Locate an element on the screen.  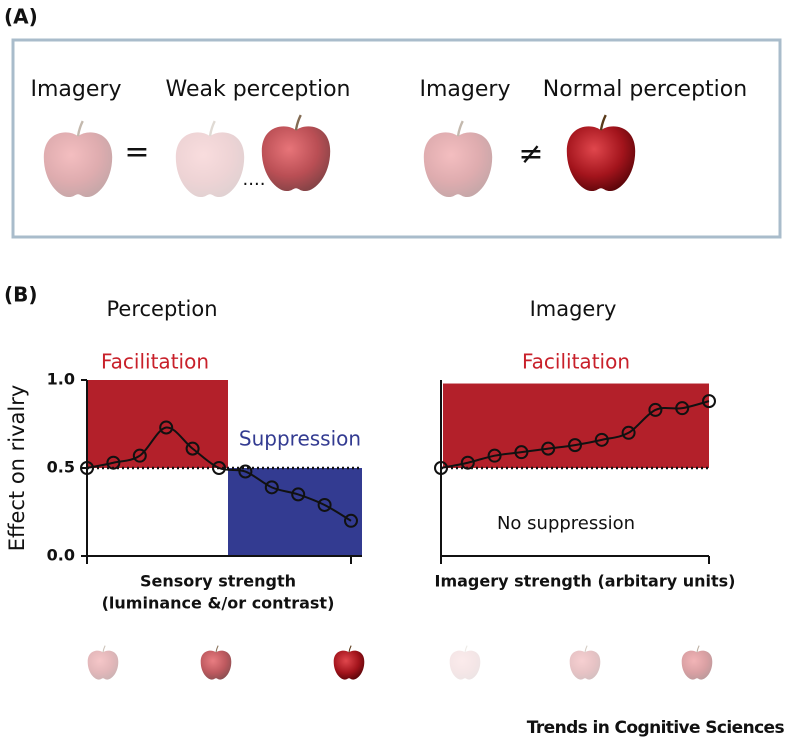
annotation: No suppression is located at coordinates (566, 523).